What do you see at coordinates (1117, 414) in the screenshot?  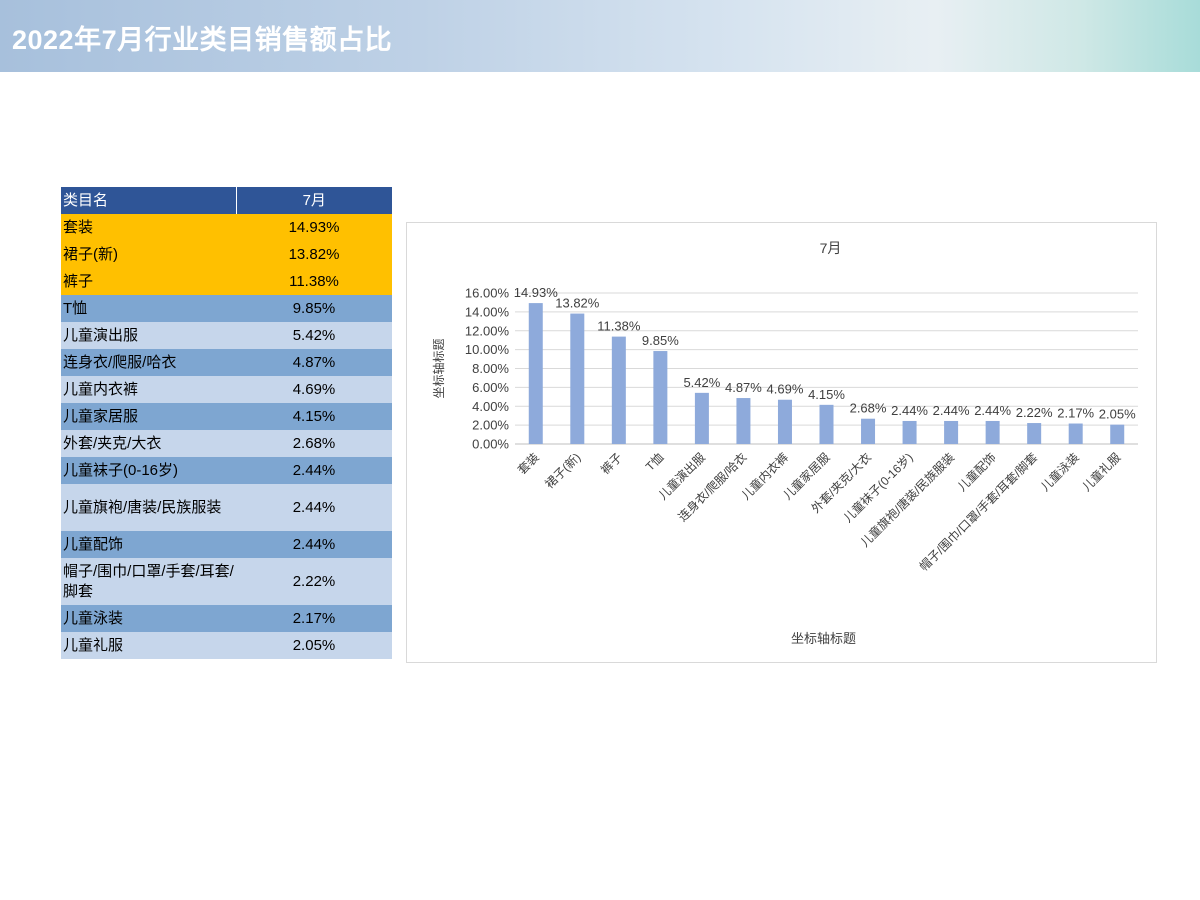 I see `data-label: 2.05%` at bounding box center [1117, 414].